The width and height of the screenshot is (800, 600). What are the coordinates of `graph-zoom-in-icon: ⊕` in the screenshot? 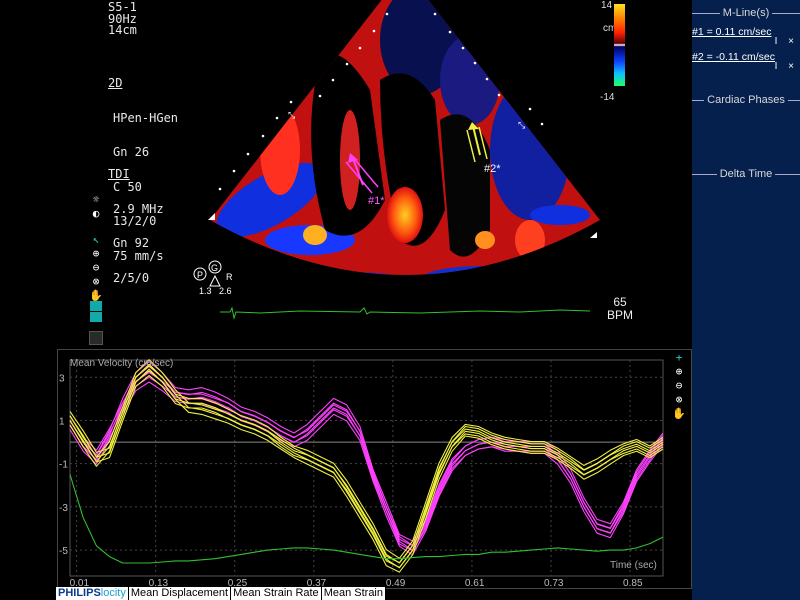 It's located at (679, 371).